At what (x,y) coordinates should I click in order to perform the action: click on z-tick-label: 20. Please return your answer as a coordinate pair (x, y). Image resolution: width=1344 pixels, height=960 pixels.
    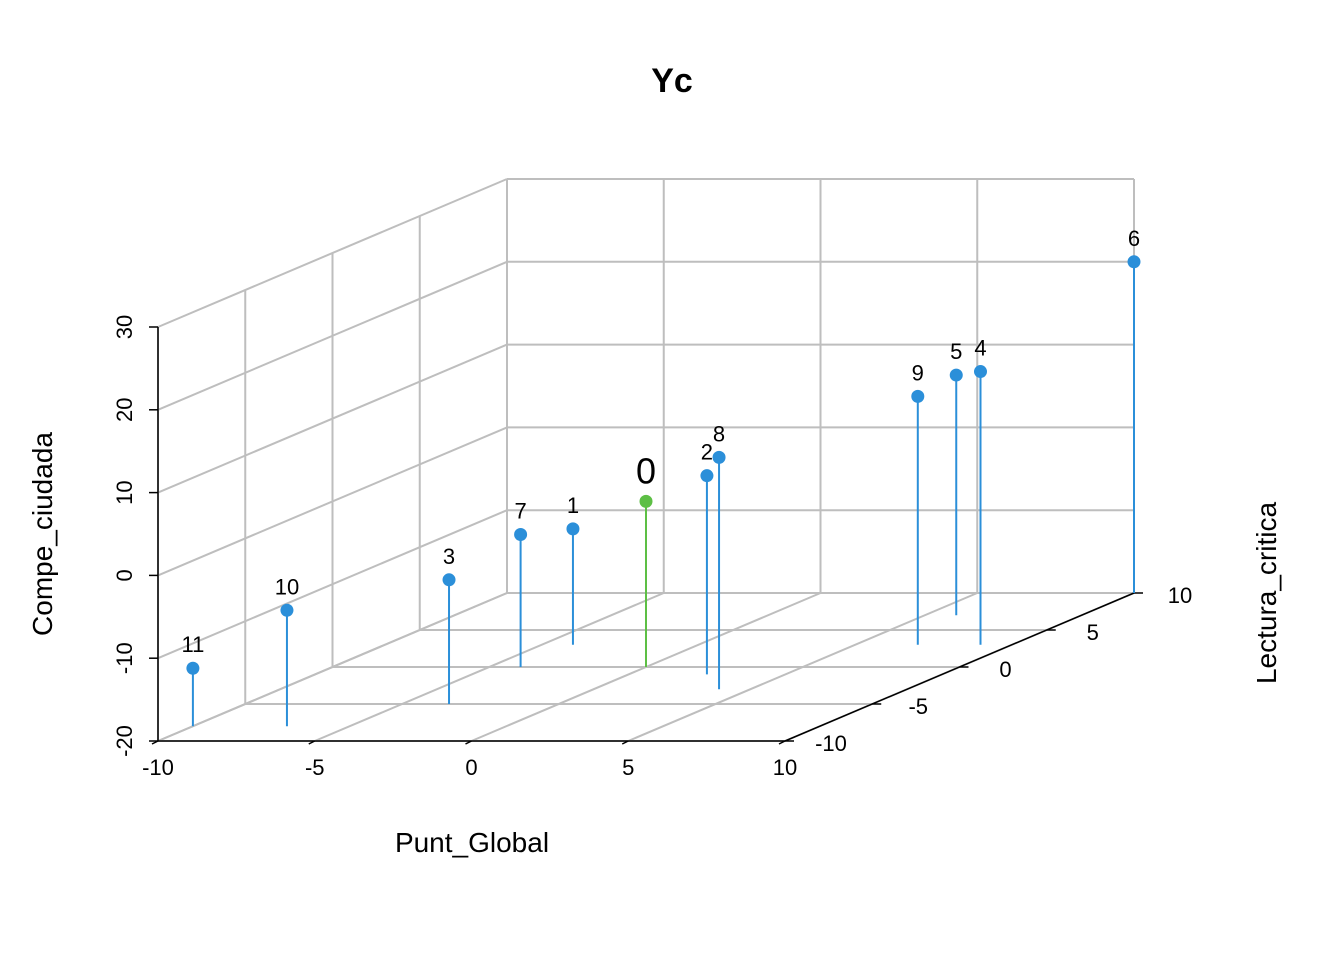
    Looking at the image, I should click on (124, 410).